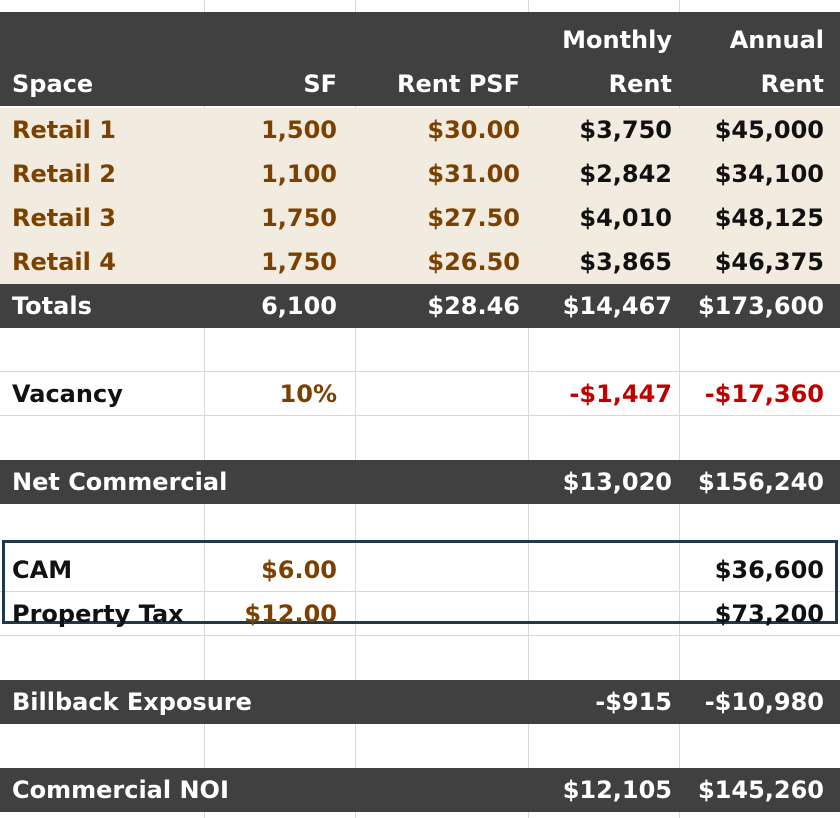 This screenshot has height=818, width=840. I want to click on table-row: Retail 1 1,500 $30.00 $3,750 $45,000, so click(420, 130).